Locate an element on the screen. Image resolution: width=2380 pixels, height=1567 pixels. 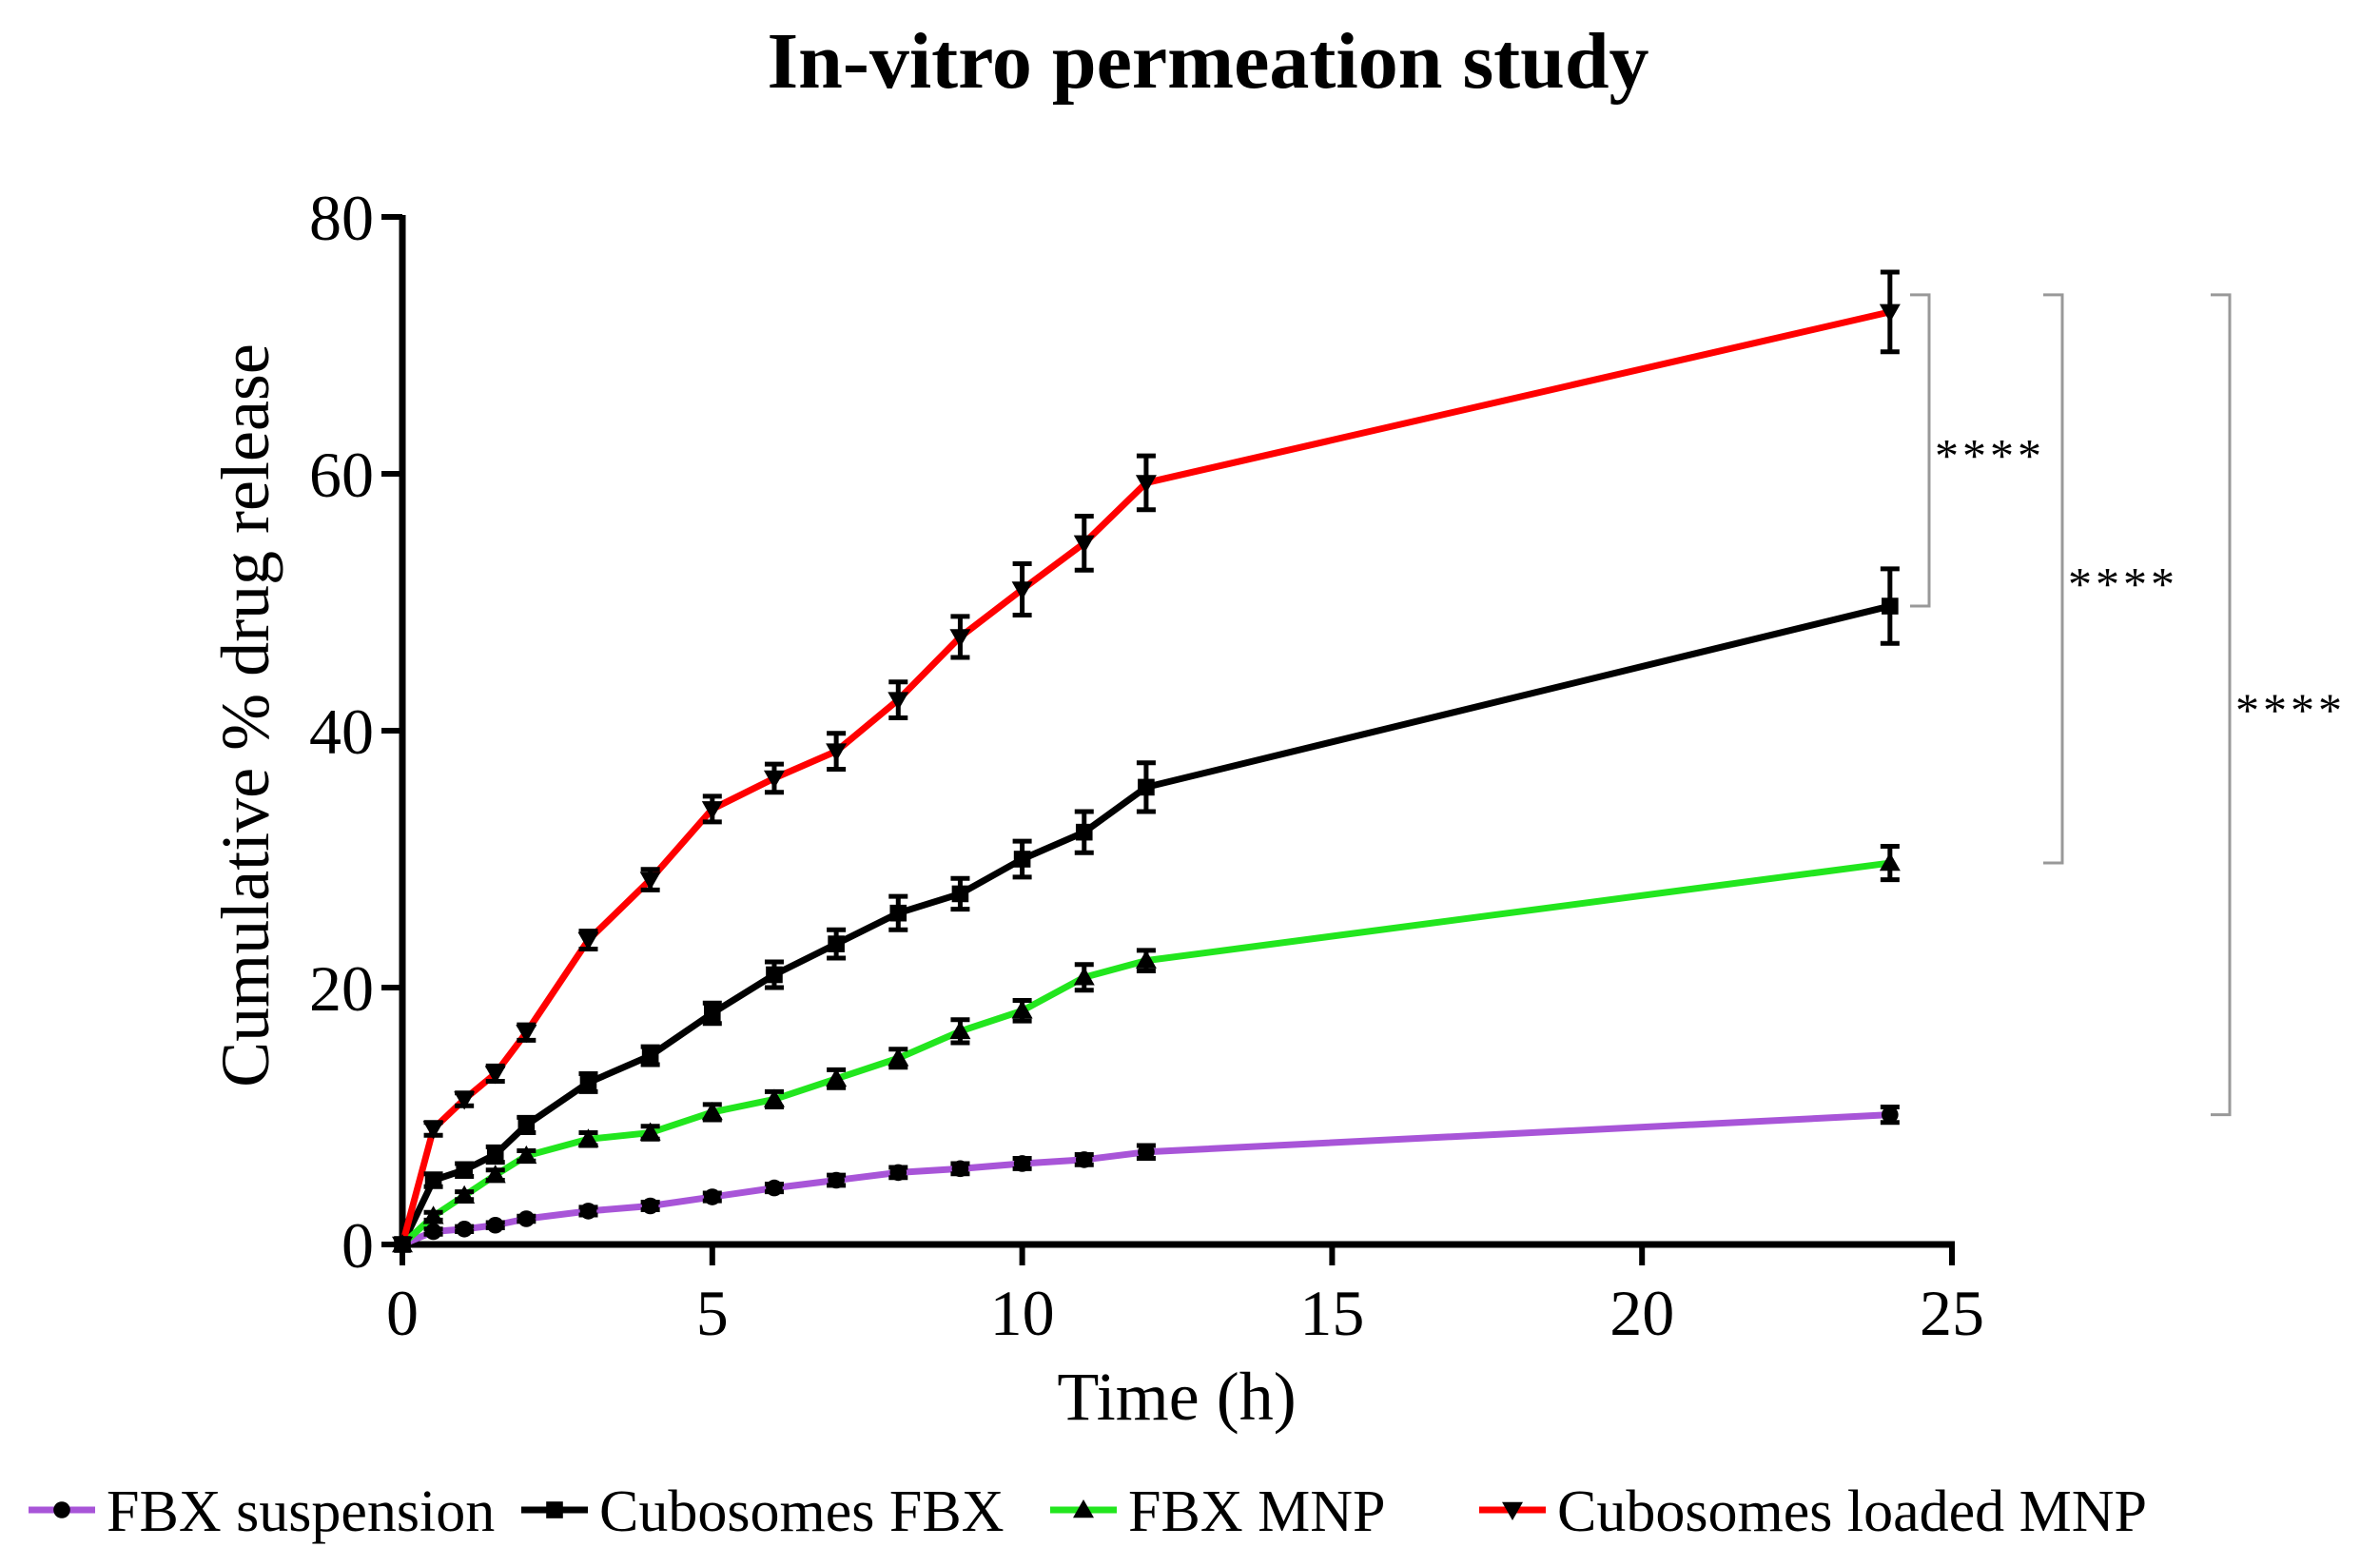
x-tick-label: 15 is located at coordinates (1331, 1313).